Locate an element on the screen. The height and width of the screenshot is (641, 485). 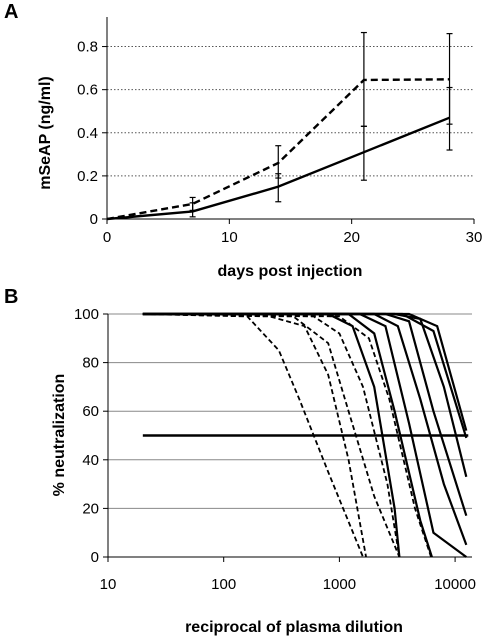
panel-a-x-axis-title: days post injection is located at coordinates (290, 271).